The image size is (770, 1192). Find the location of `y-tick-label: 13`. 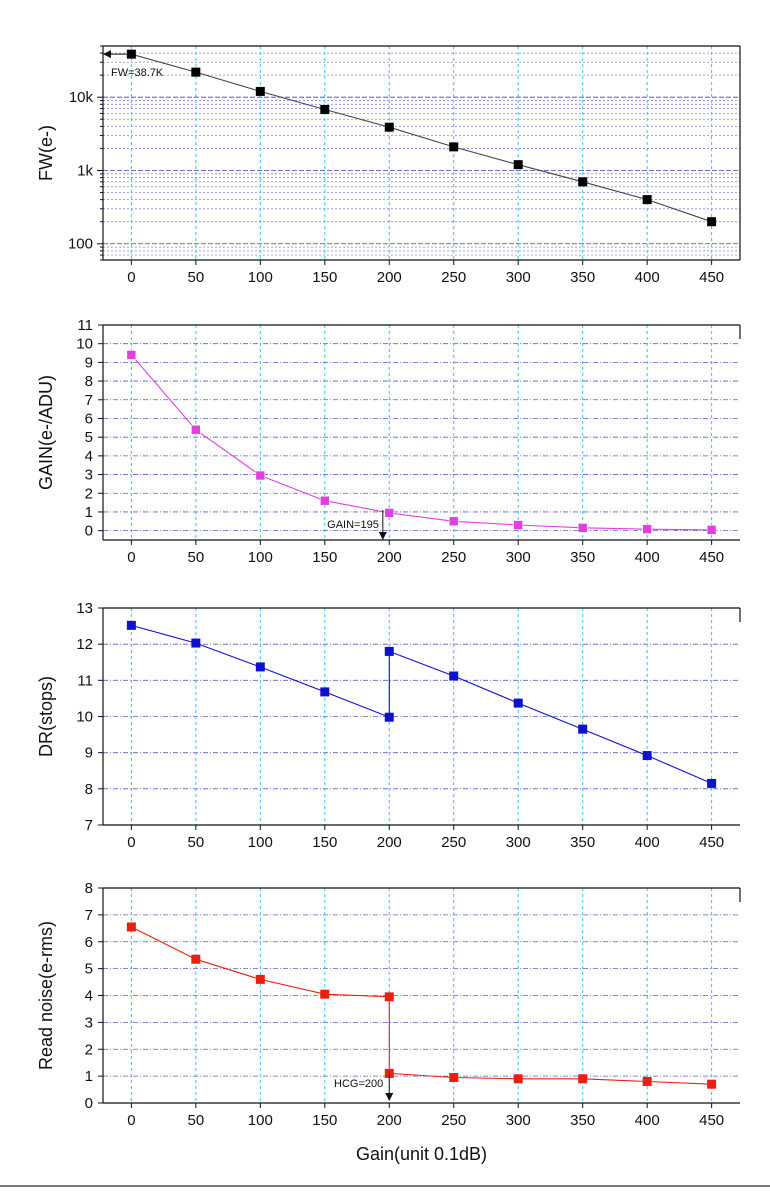

y-tick-label: 13 is located at coordinates (84, 608).